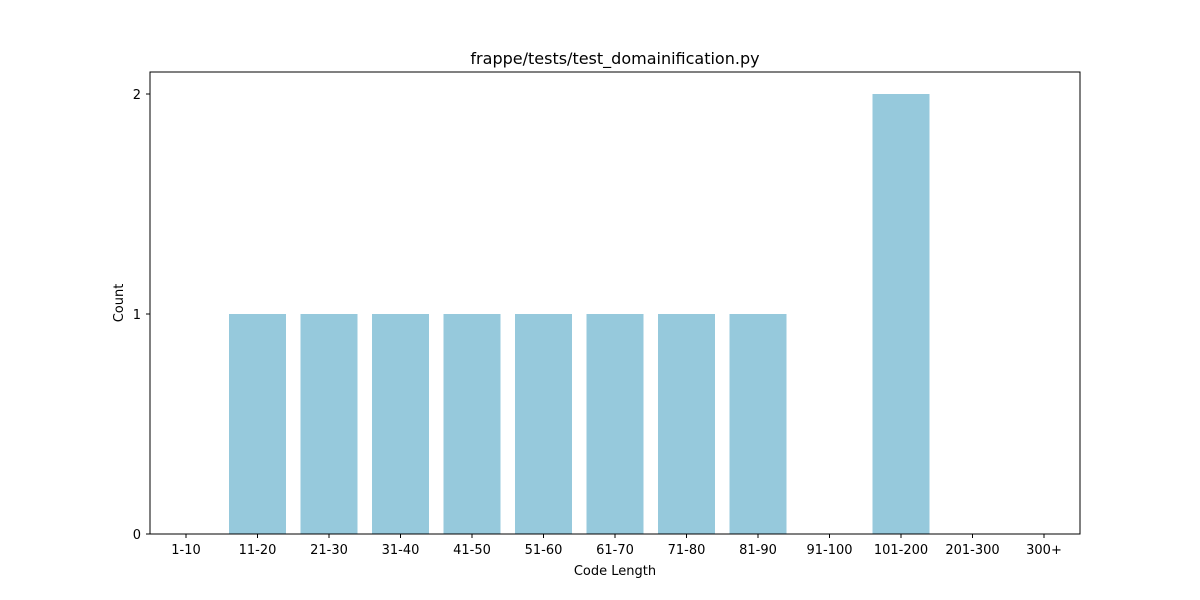 The width and height of the screenshot is (1200, 600). I want to click on y-axis-label: Count, so click(119, 303).